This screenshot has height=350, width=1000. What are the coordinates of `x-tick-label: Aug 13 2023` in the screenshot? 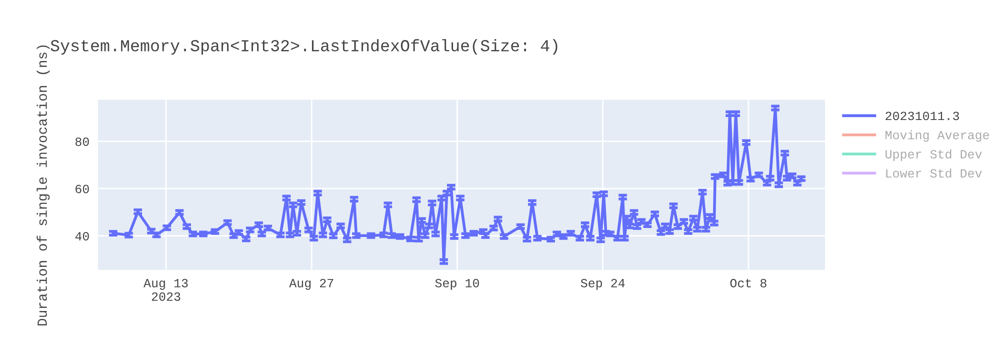 It's located at (166, 289).